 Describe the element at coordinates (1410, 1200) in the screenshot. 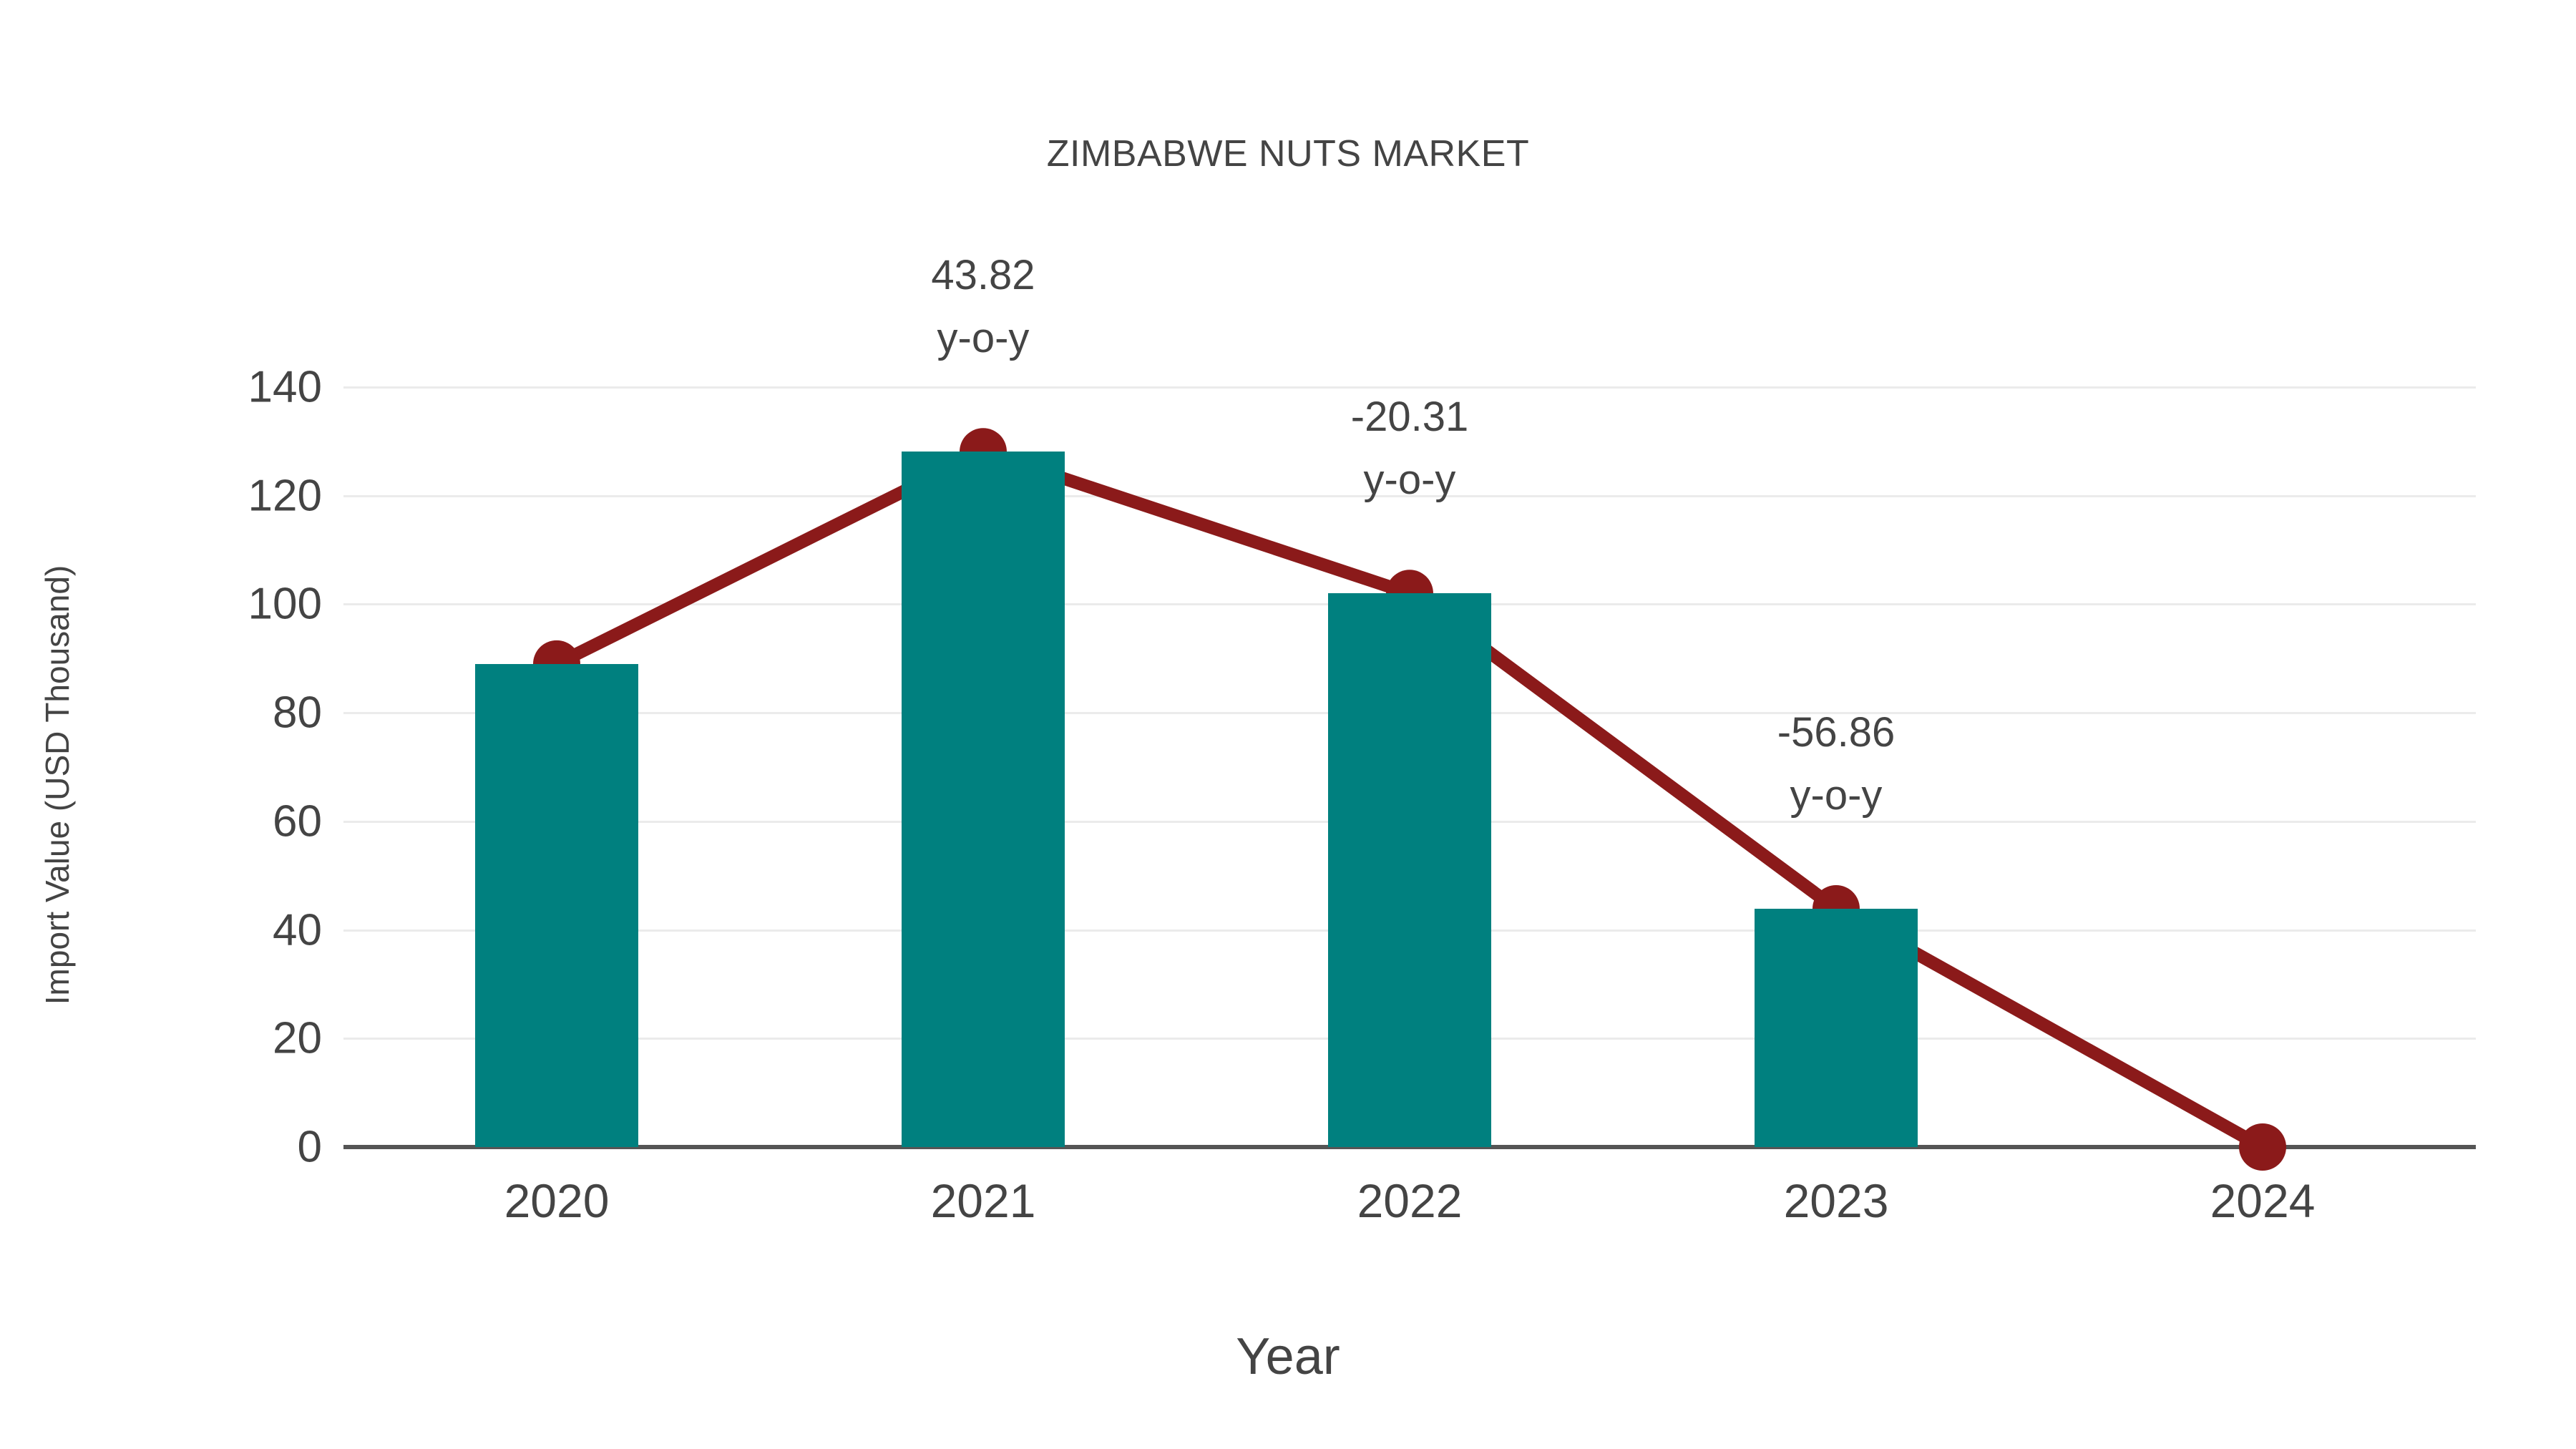

I see `x-axis-tick-label-2022: 2022` at that location.